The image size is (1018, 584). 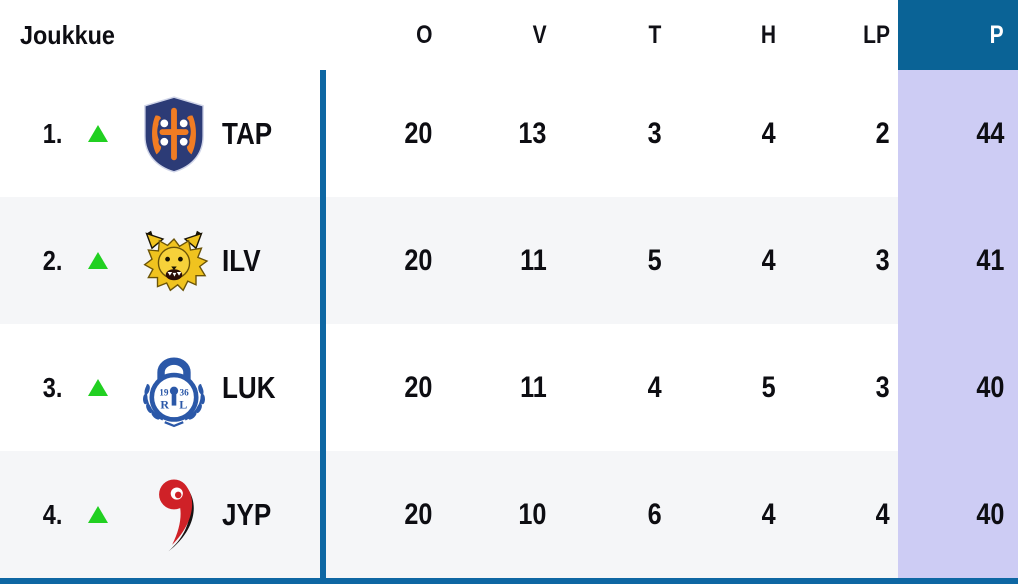 What do you see at coordinates (612, 35) in the screenshot?
I see `header-cell-t: T` at bounding box center [612, 35].